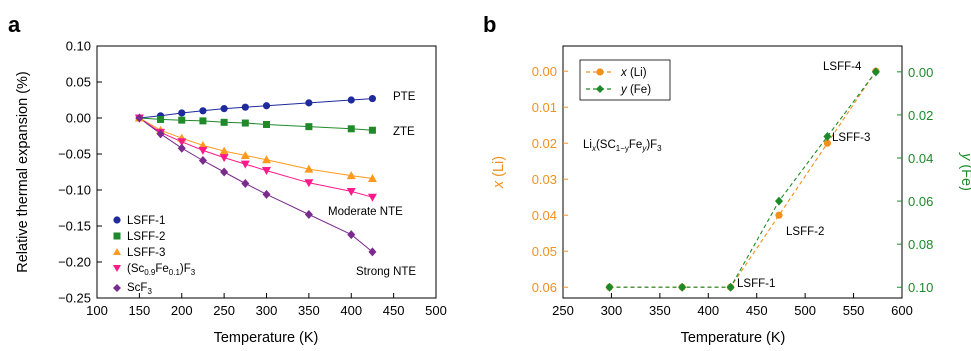 Image resolution: width=971 pixels, height=351 pixels. I want to click on y-tick-label-a: −0.20, so click(74, 262).